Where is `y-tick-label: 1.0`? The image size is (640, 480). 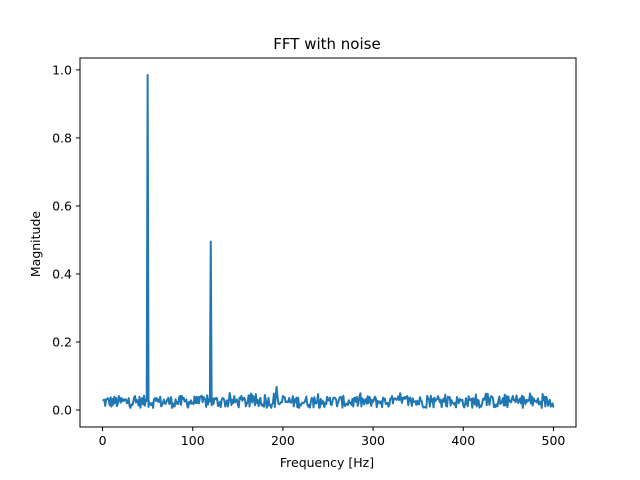 y-tick-label: 1.0 is located at coordinates (62, 69).